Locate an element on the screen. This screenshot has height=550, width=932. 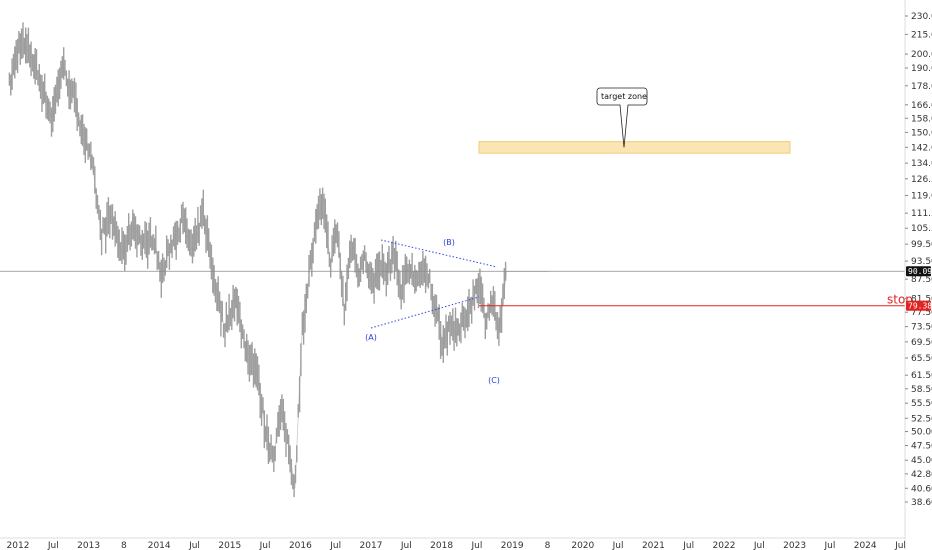
y-tick-label: 42.80 is located at coordinates (921, 475).